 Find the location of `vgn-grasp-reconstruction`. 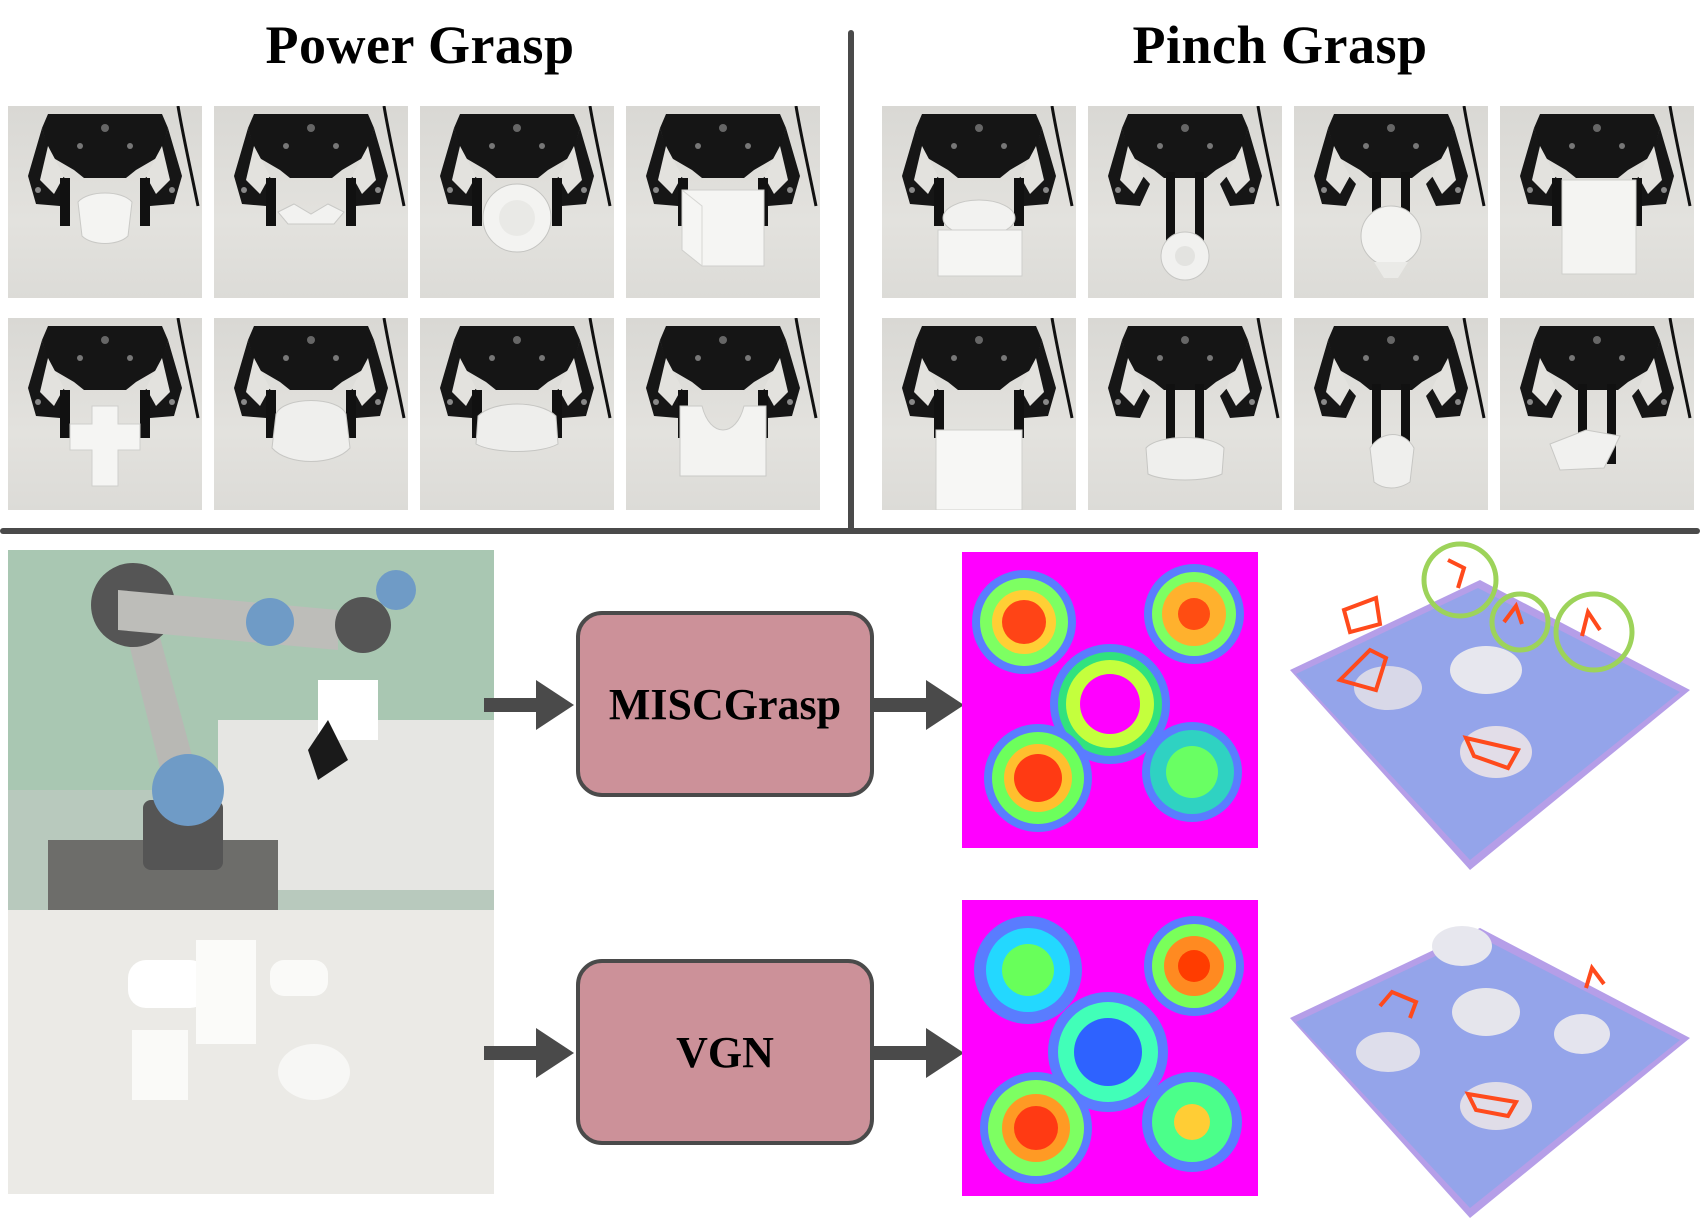

vgn-grasp-reconstruction is located at coordinates (1490, 1053).